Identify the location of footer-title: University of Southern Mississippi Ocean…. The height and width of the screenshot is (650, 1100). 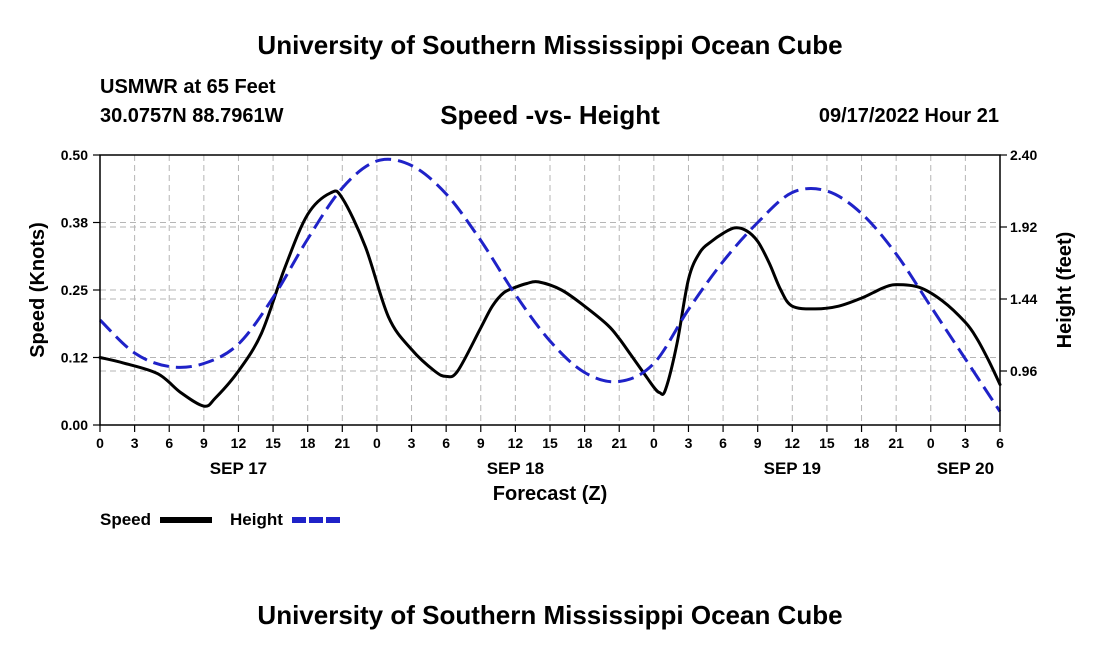
(550, 615).